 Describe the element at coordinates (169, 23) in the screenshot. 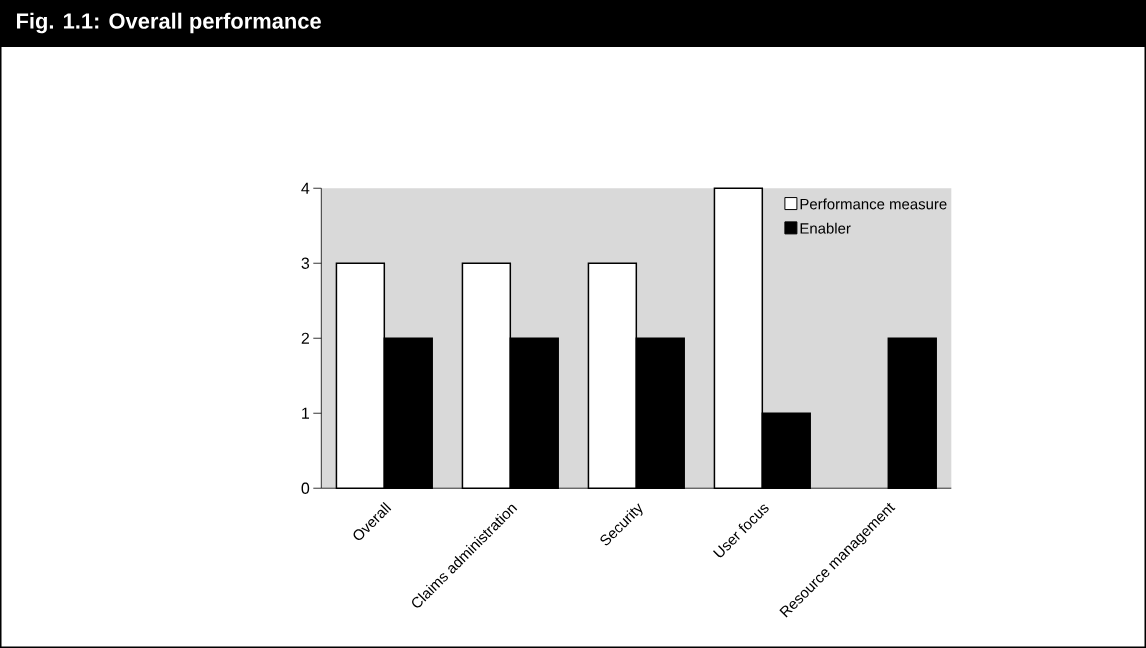

I see `chart-title: Fig. 1.1: Overall performance` at that location.